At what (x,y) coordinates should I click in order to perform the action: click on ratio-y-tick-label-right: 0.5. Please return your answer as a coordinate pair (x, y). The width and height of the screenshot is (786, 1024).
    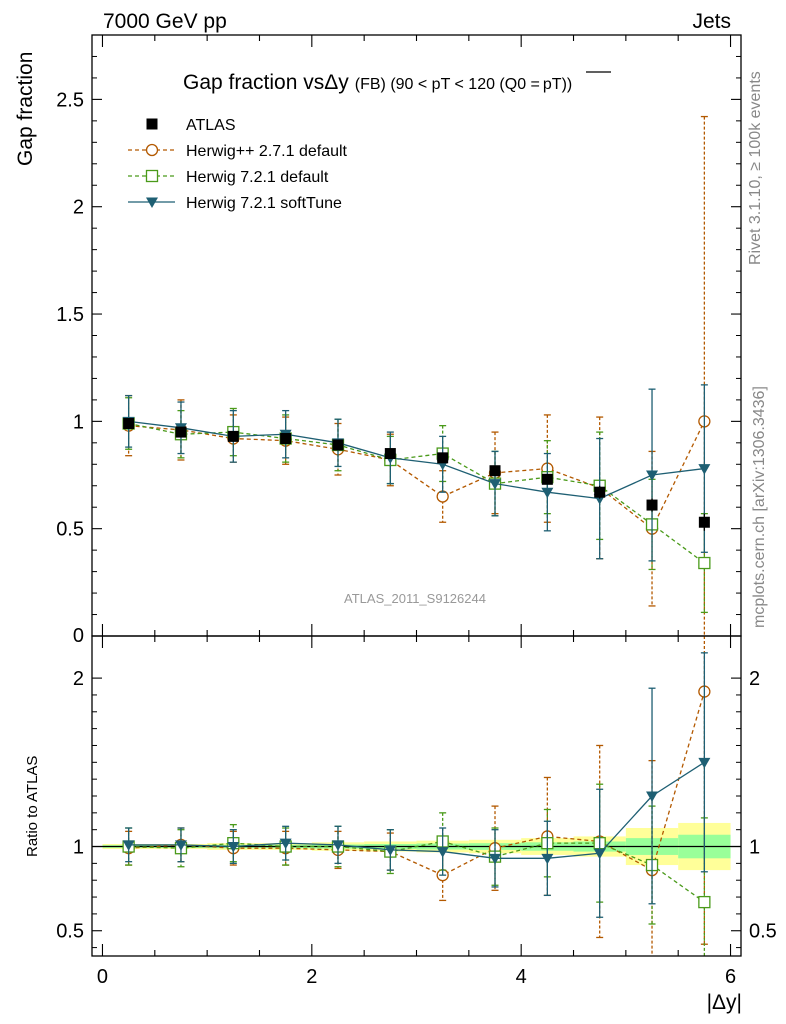
    Looking at the image, I should click on (763, 932).